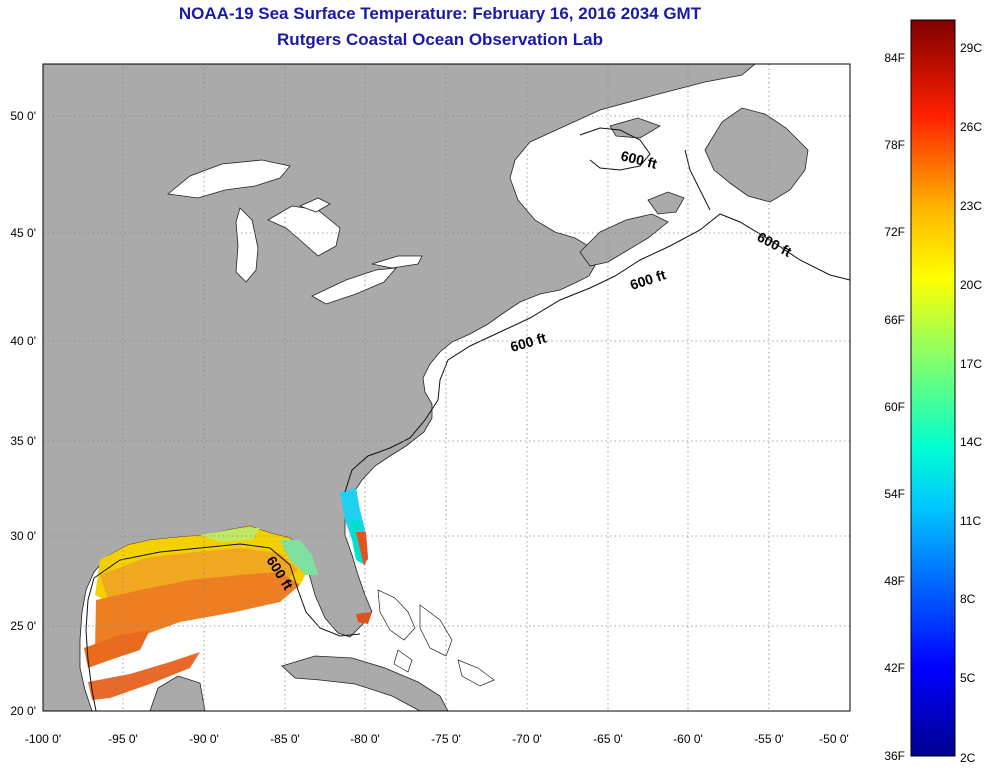  I want to click on newfoundland, so click(756, 155).